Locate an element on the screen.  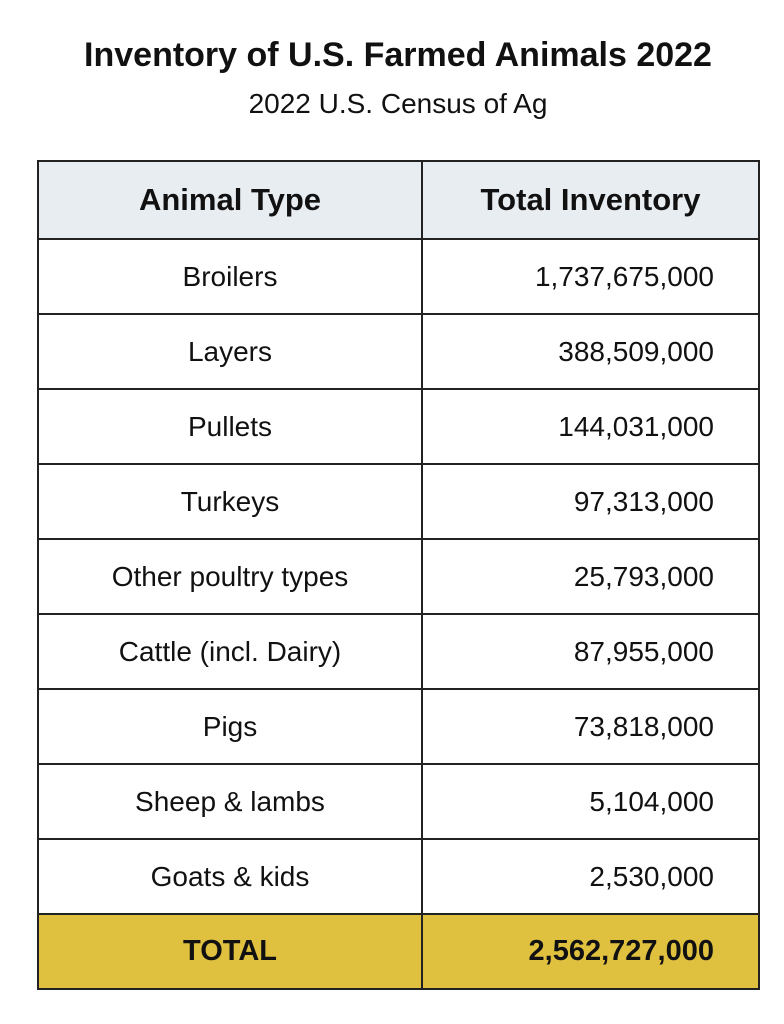
inventory-cell: 388,509,000 is located at coordinates (590, 351).